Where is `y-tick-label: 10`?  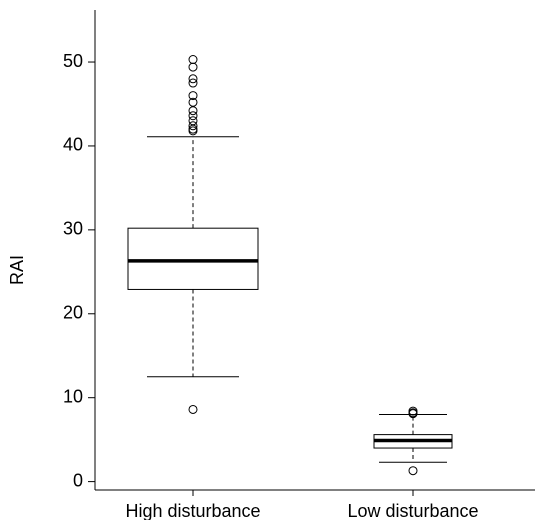 y-tick-label: 10 is located at coordinates (73, 396).